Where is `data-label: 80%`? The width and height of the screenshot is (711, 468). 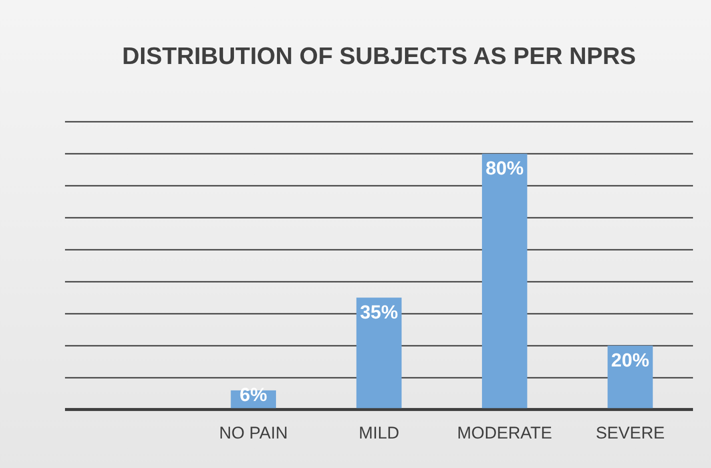 data-label: 80% is located at coordinates (505, 169).